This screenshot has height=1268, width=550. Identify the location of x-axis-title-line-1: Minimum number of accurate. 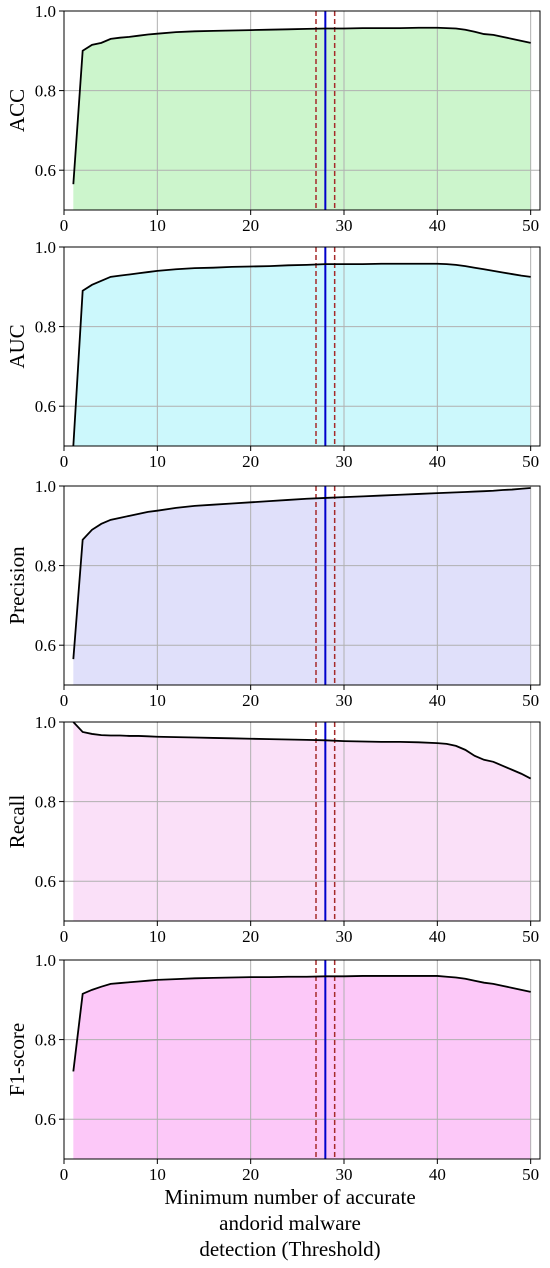
(289, 1197).